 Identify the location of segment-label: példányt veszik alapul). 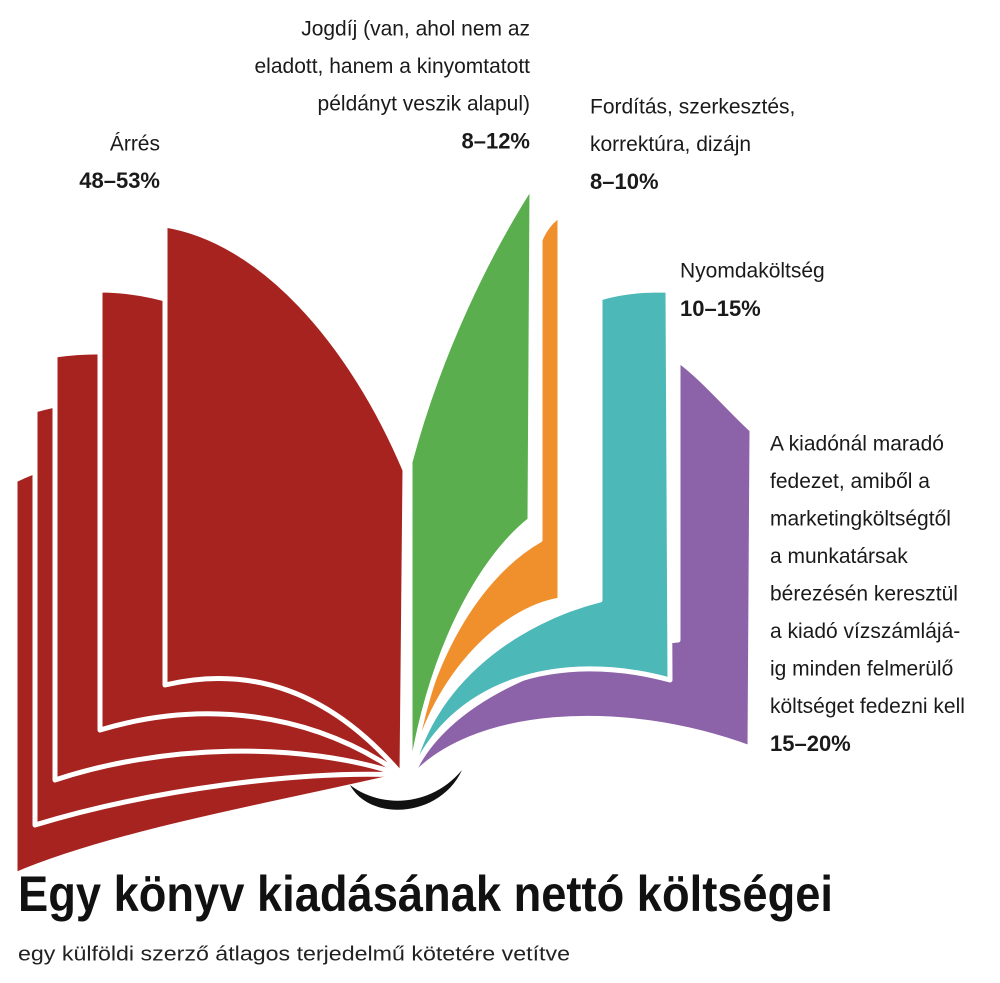
(424, 104).